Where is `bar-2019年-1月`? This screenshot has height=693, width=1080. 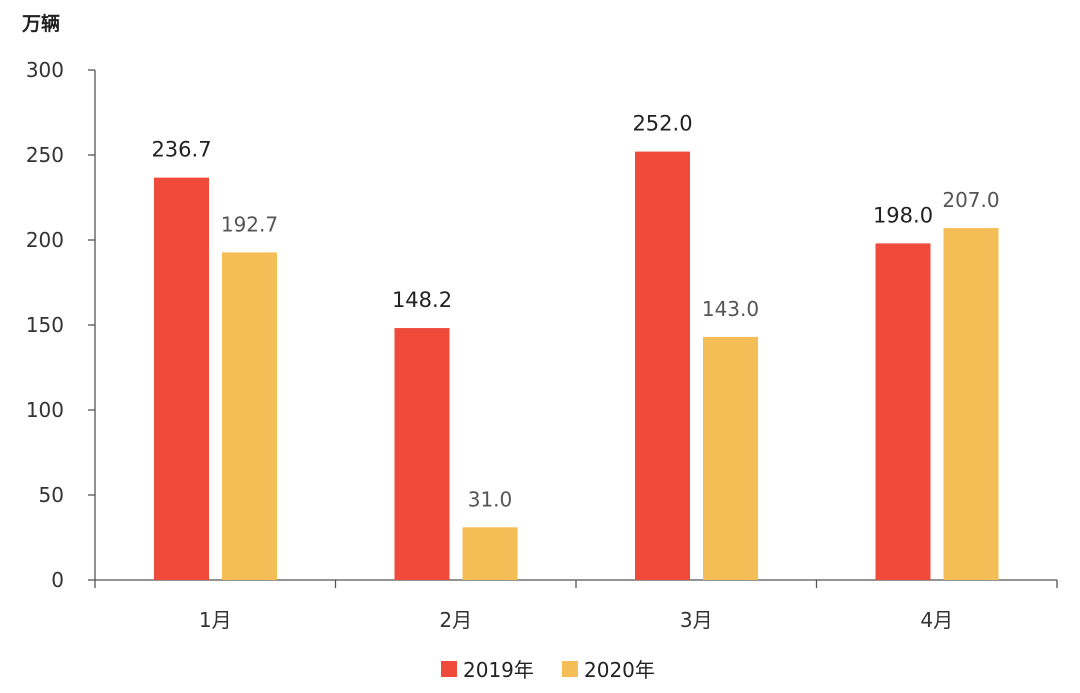 bar-2019年-1月 is located at coordinates (181, 379).